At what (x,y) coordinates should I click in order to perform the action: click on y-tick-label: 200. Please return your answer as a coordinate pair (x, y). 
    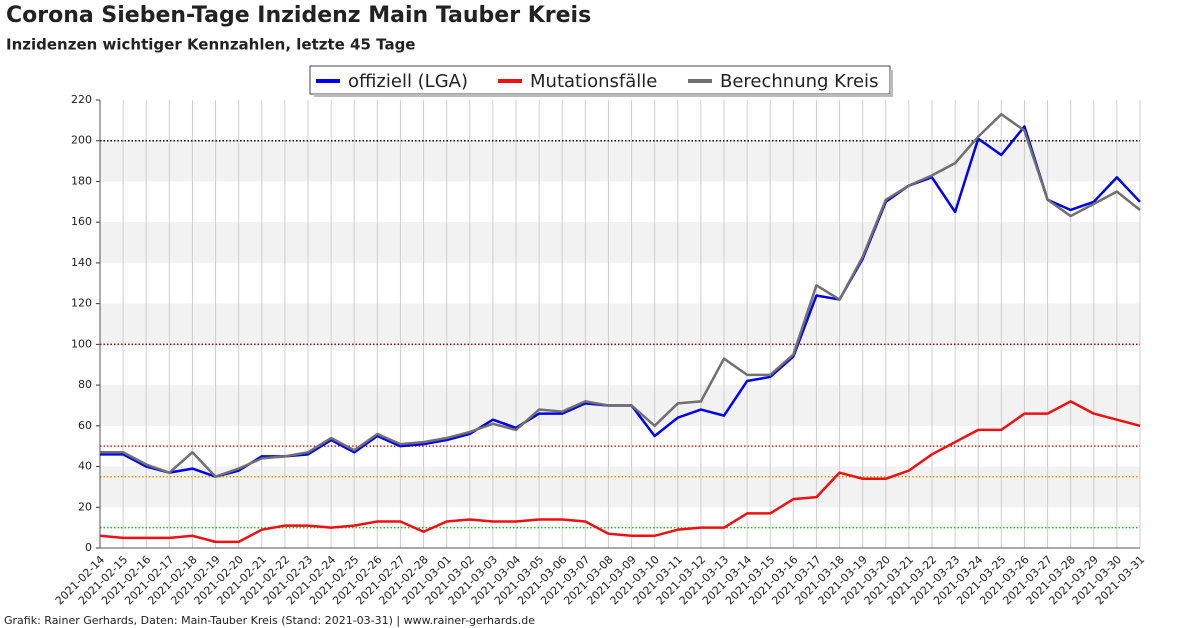
    Looking at the image, I should click on (81, 140).